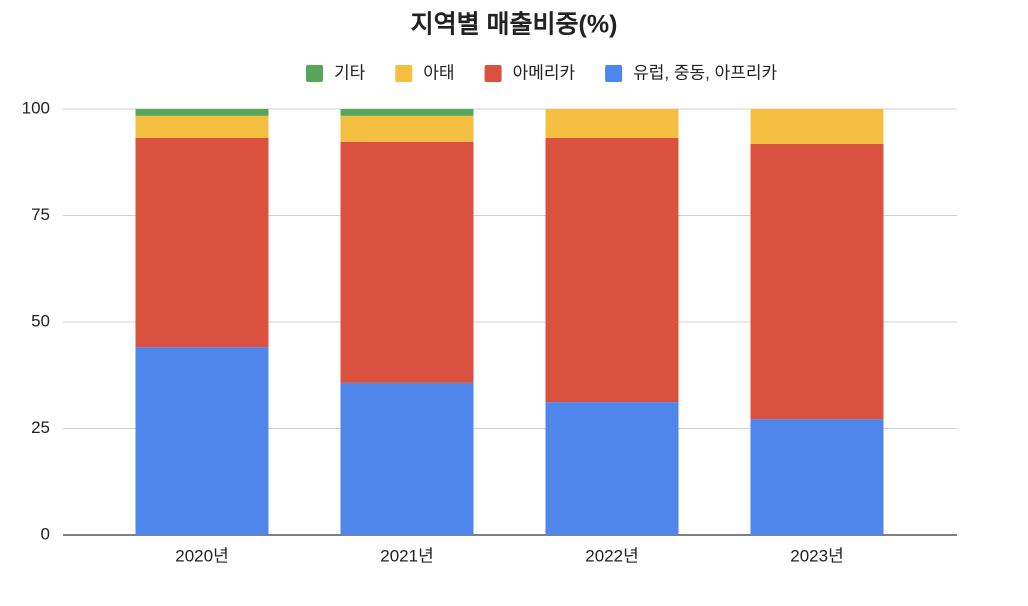  What do you see at coordinates (40, 320) in the screenshot?
I see `y-tick-label: 50` at bounding box center [40, 320].